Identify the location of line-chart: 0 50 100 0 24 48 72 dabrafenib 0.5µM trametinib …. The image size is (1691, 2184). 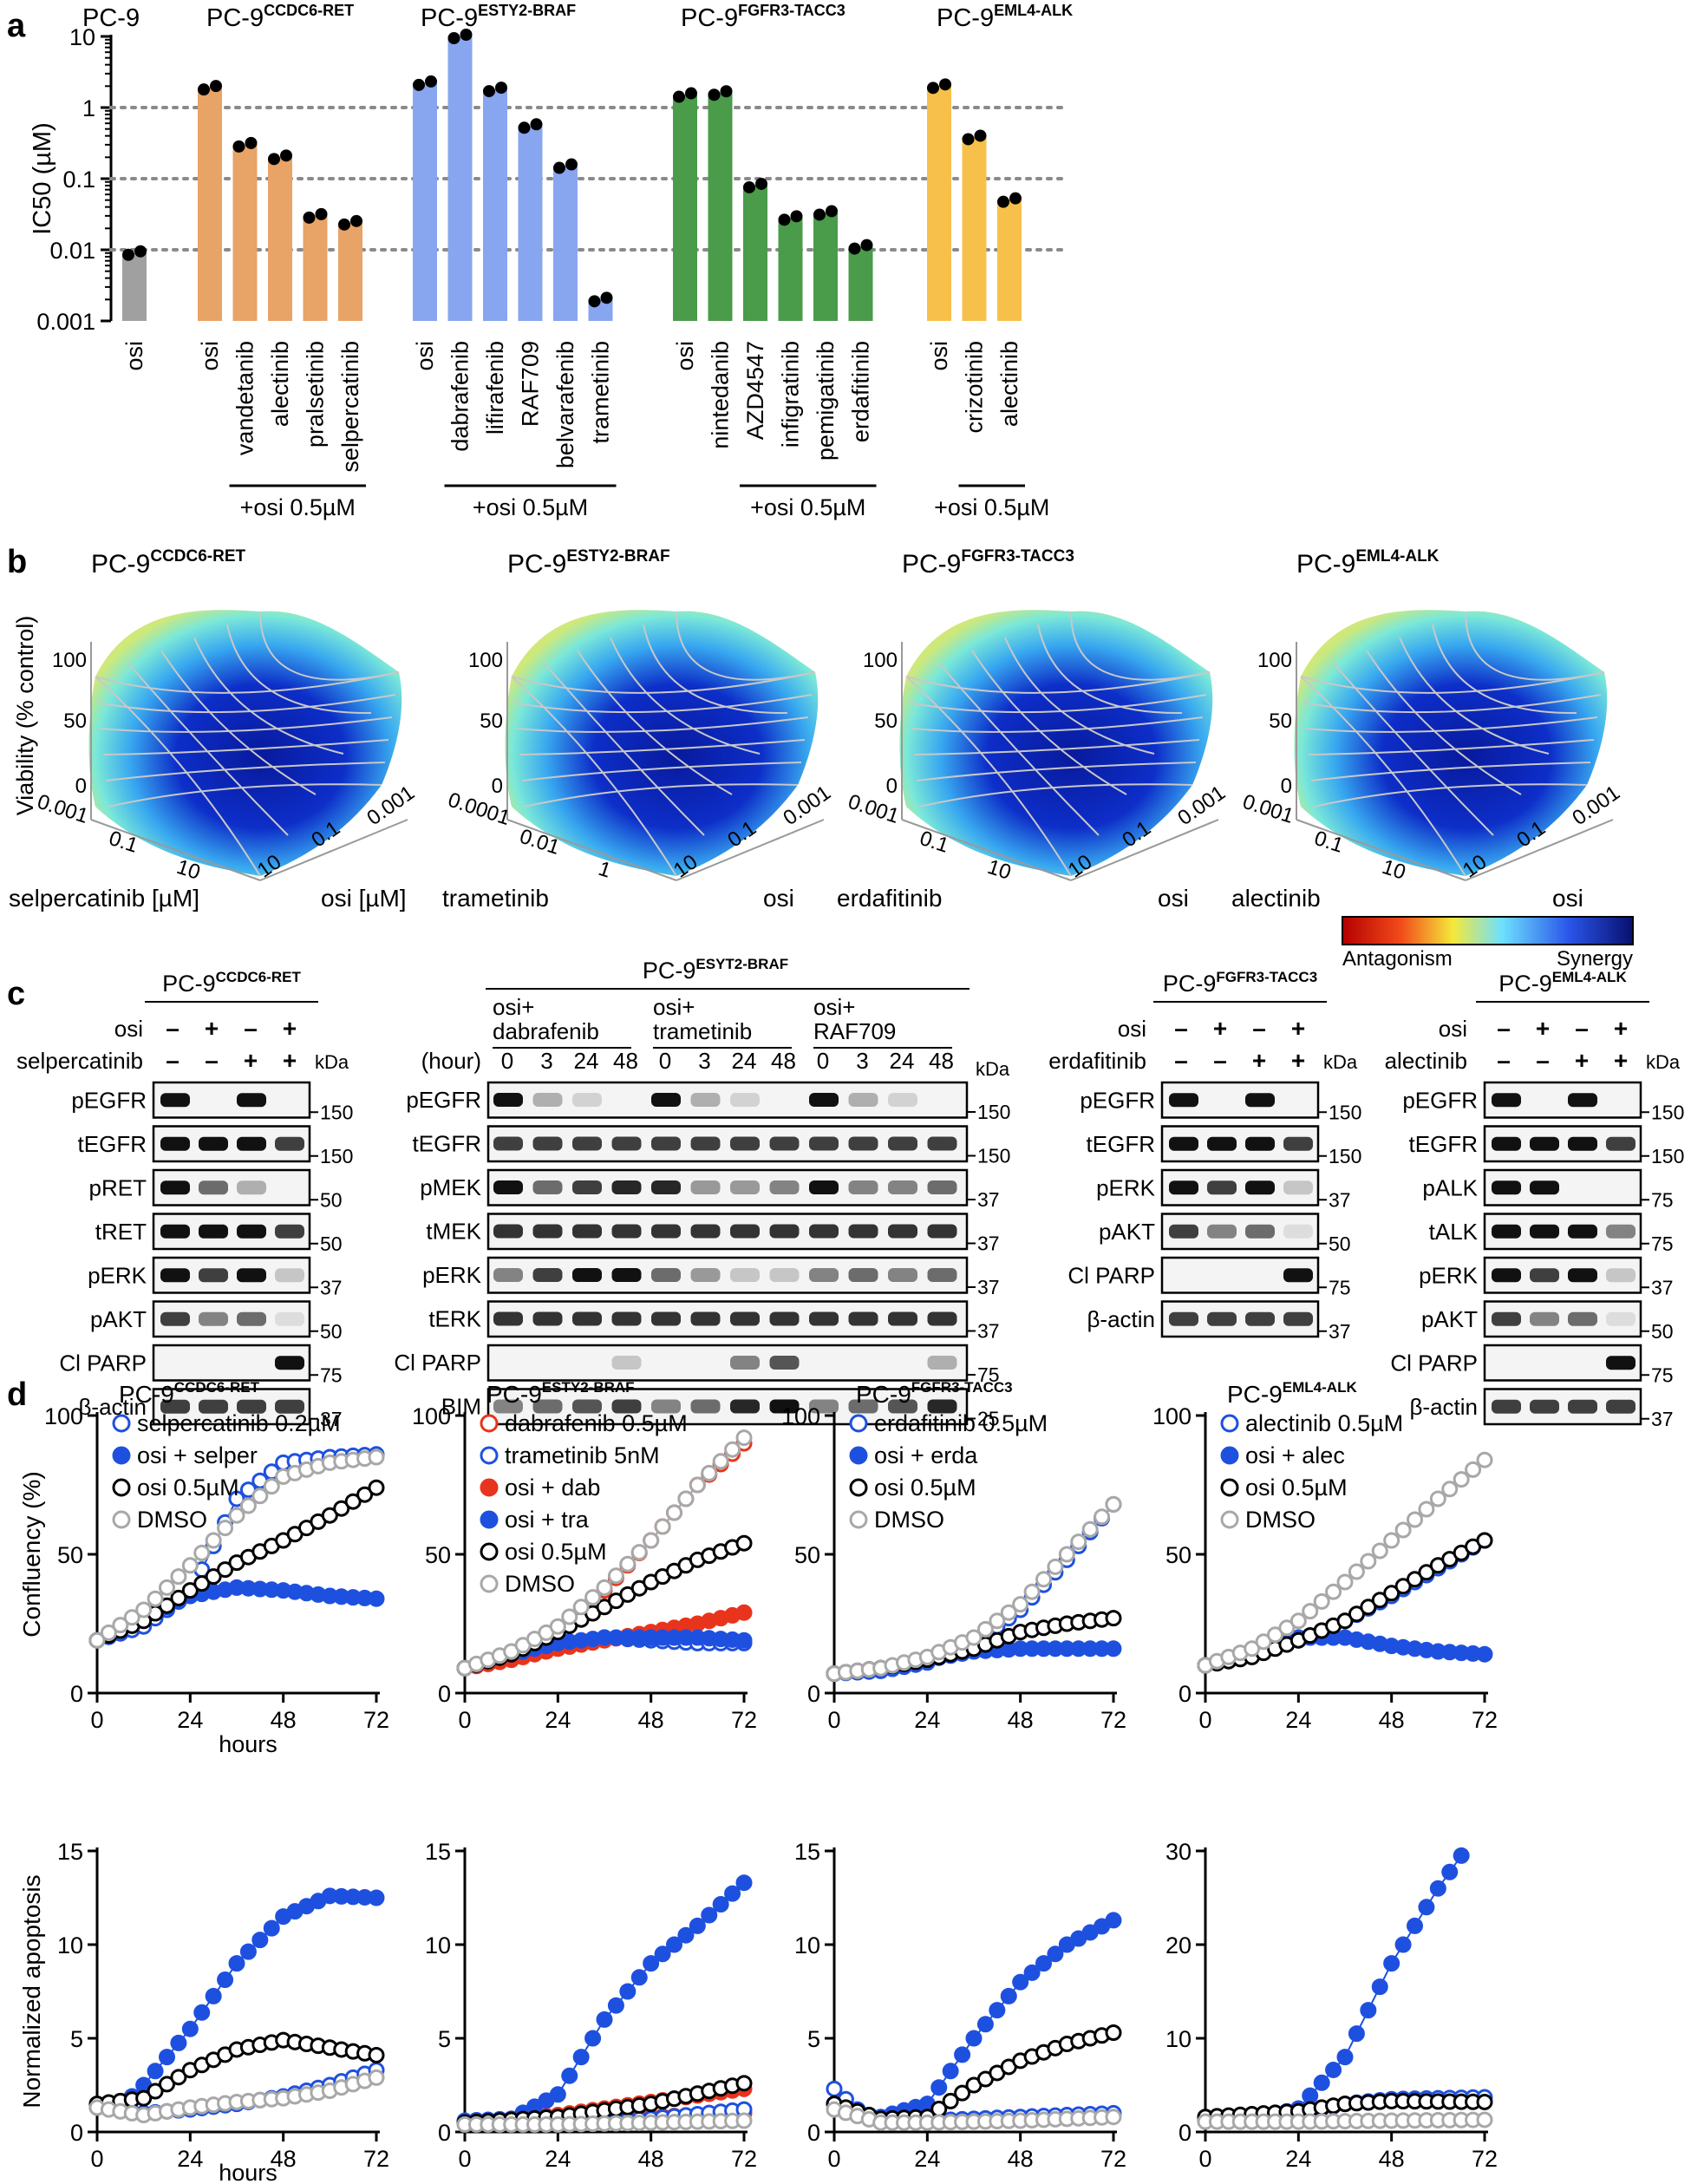
(585, 1568).